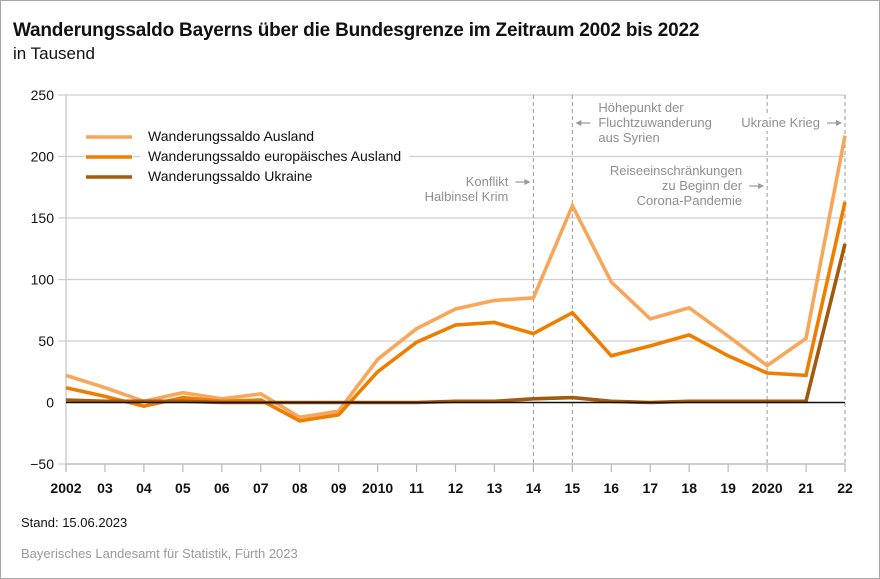  Describe the element at coordinates (300, 488) in the screenshot. I see `x-tick-label: 08` at that location.